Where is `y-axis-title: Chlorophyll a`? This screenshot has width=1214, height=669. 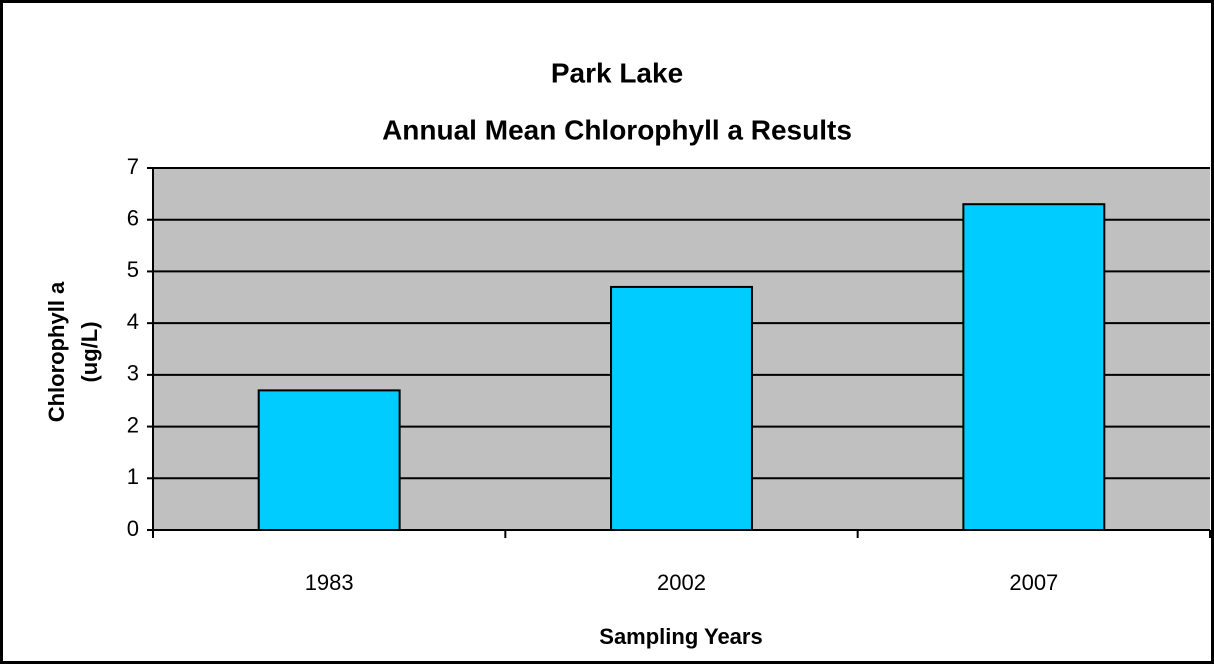
y-axis-title: Chlorophyll a is located at coordinates (56, 351).